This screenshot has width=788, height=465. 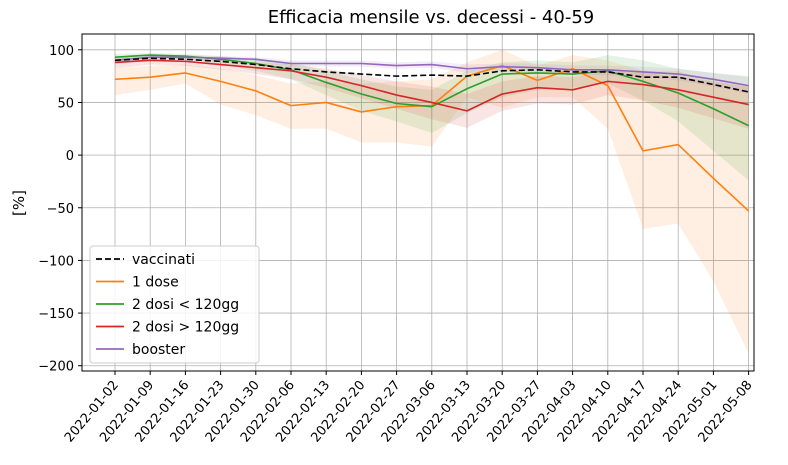 I want to click on y-tick-label: −50, so click(x=60, y=209).